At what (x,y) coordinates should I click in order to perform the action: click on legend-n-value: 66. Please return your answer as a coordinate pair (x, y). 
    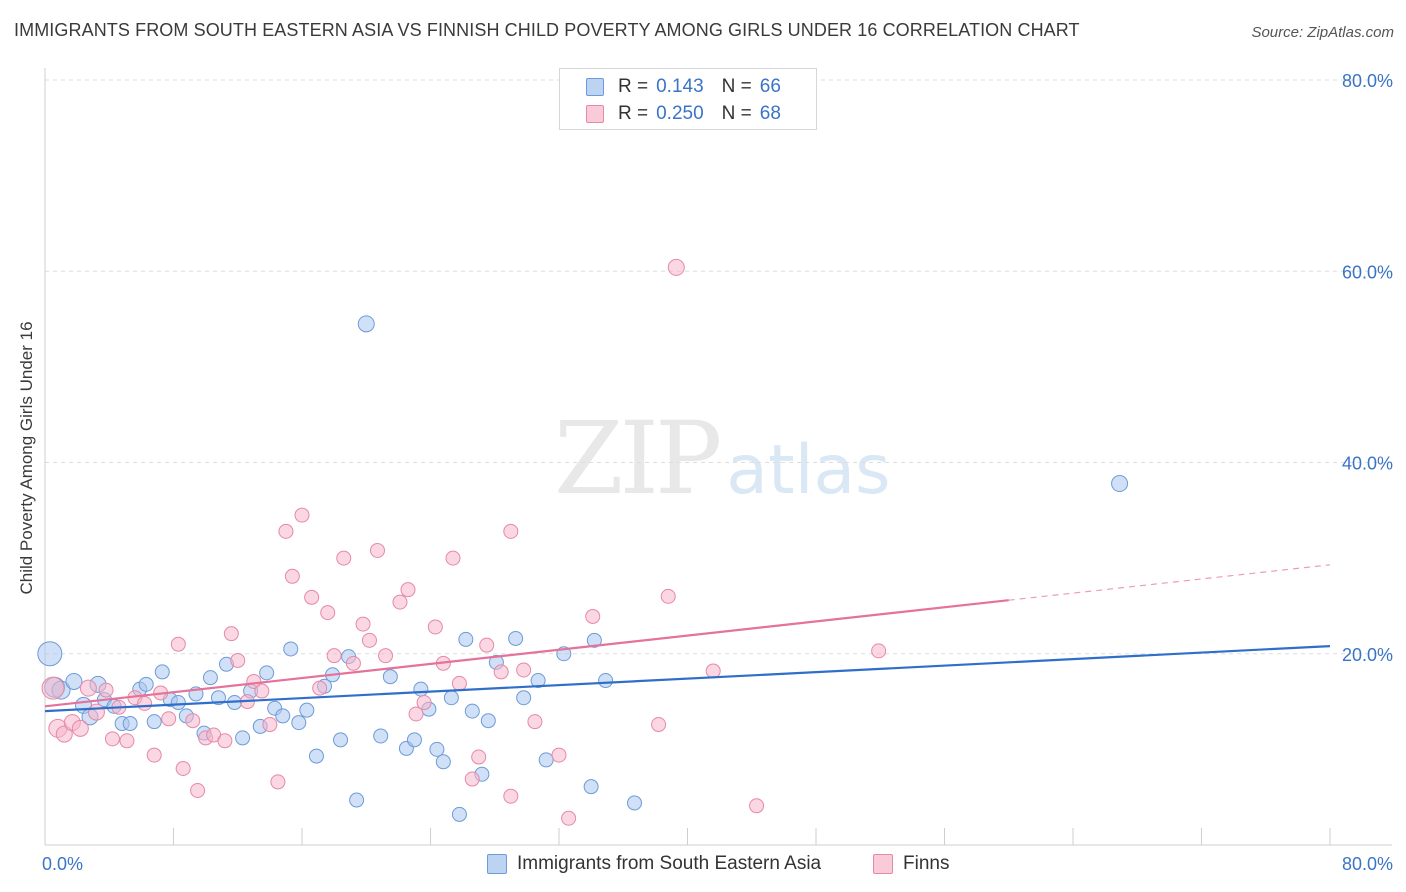
    Looking at the image, I should click on (770, 86).